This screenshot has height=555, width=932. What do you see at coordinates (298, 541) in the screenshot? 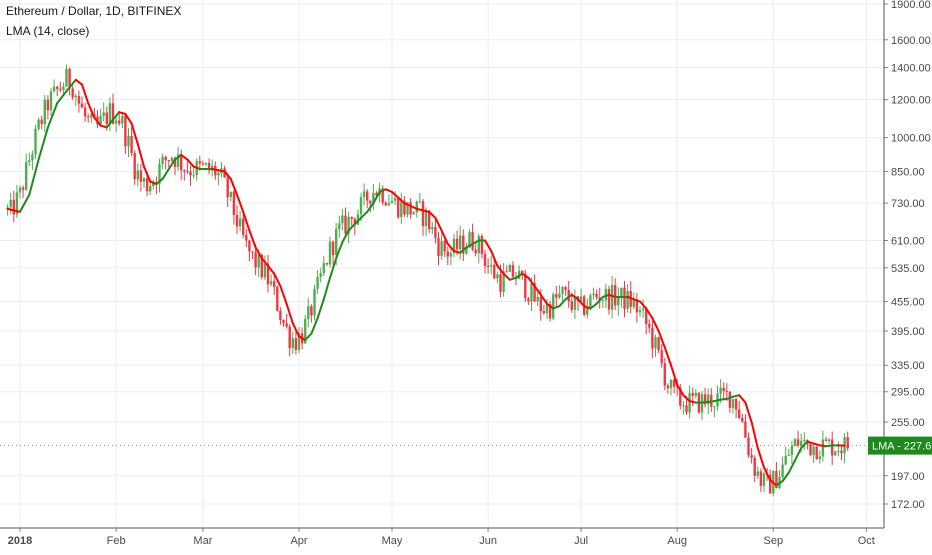
I see `time-tick-label: Apr` at bounding box center [298, 541].